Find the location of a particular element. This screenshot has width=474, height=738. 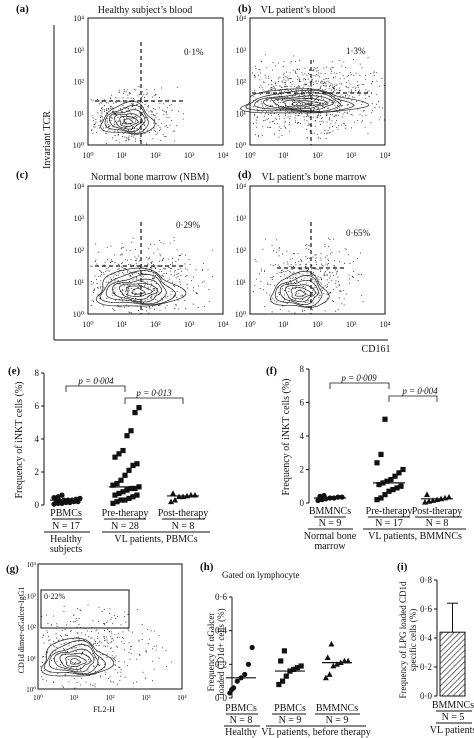

contour-line is located at coordinates (75, 658).